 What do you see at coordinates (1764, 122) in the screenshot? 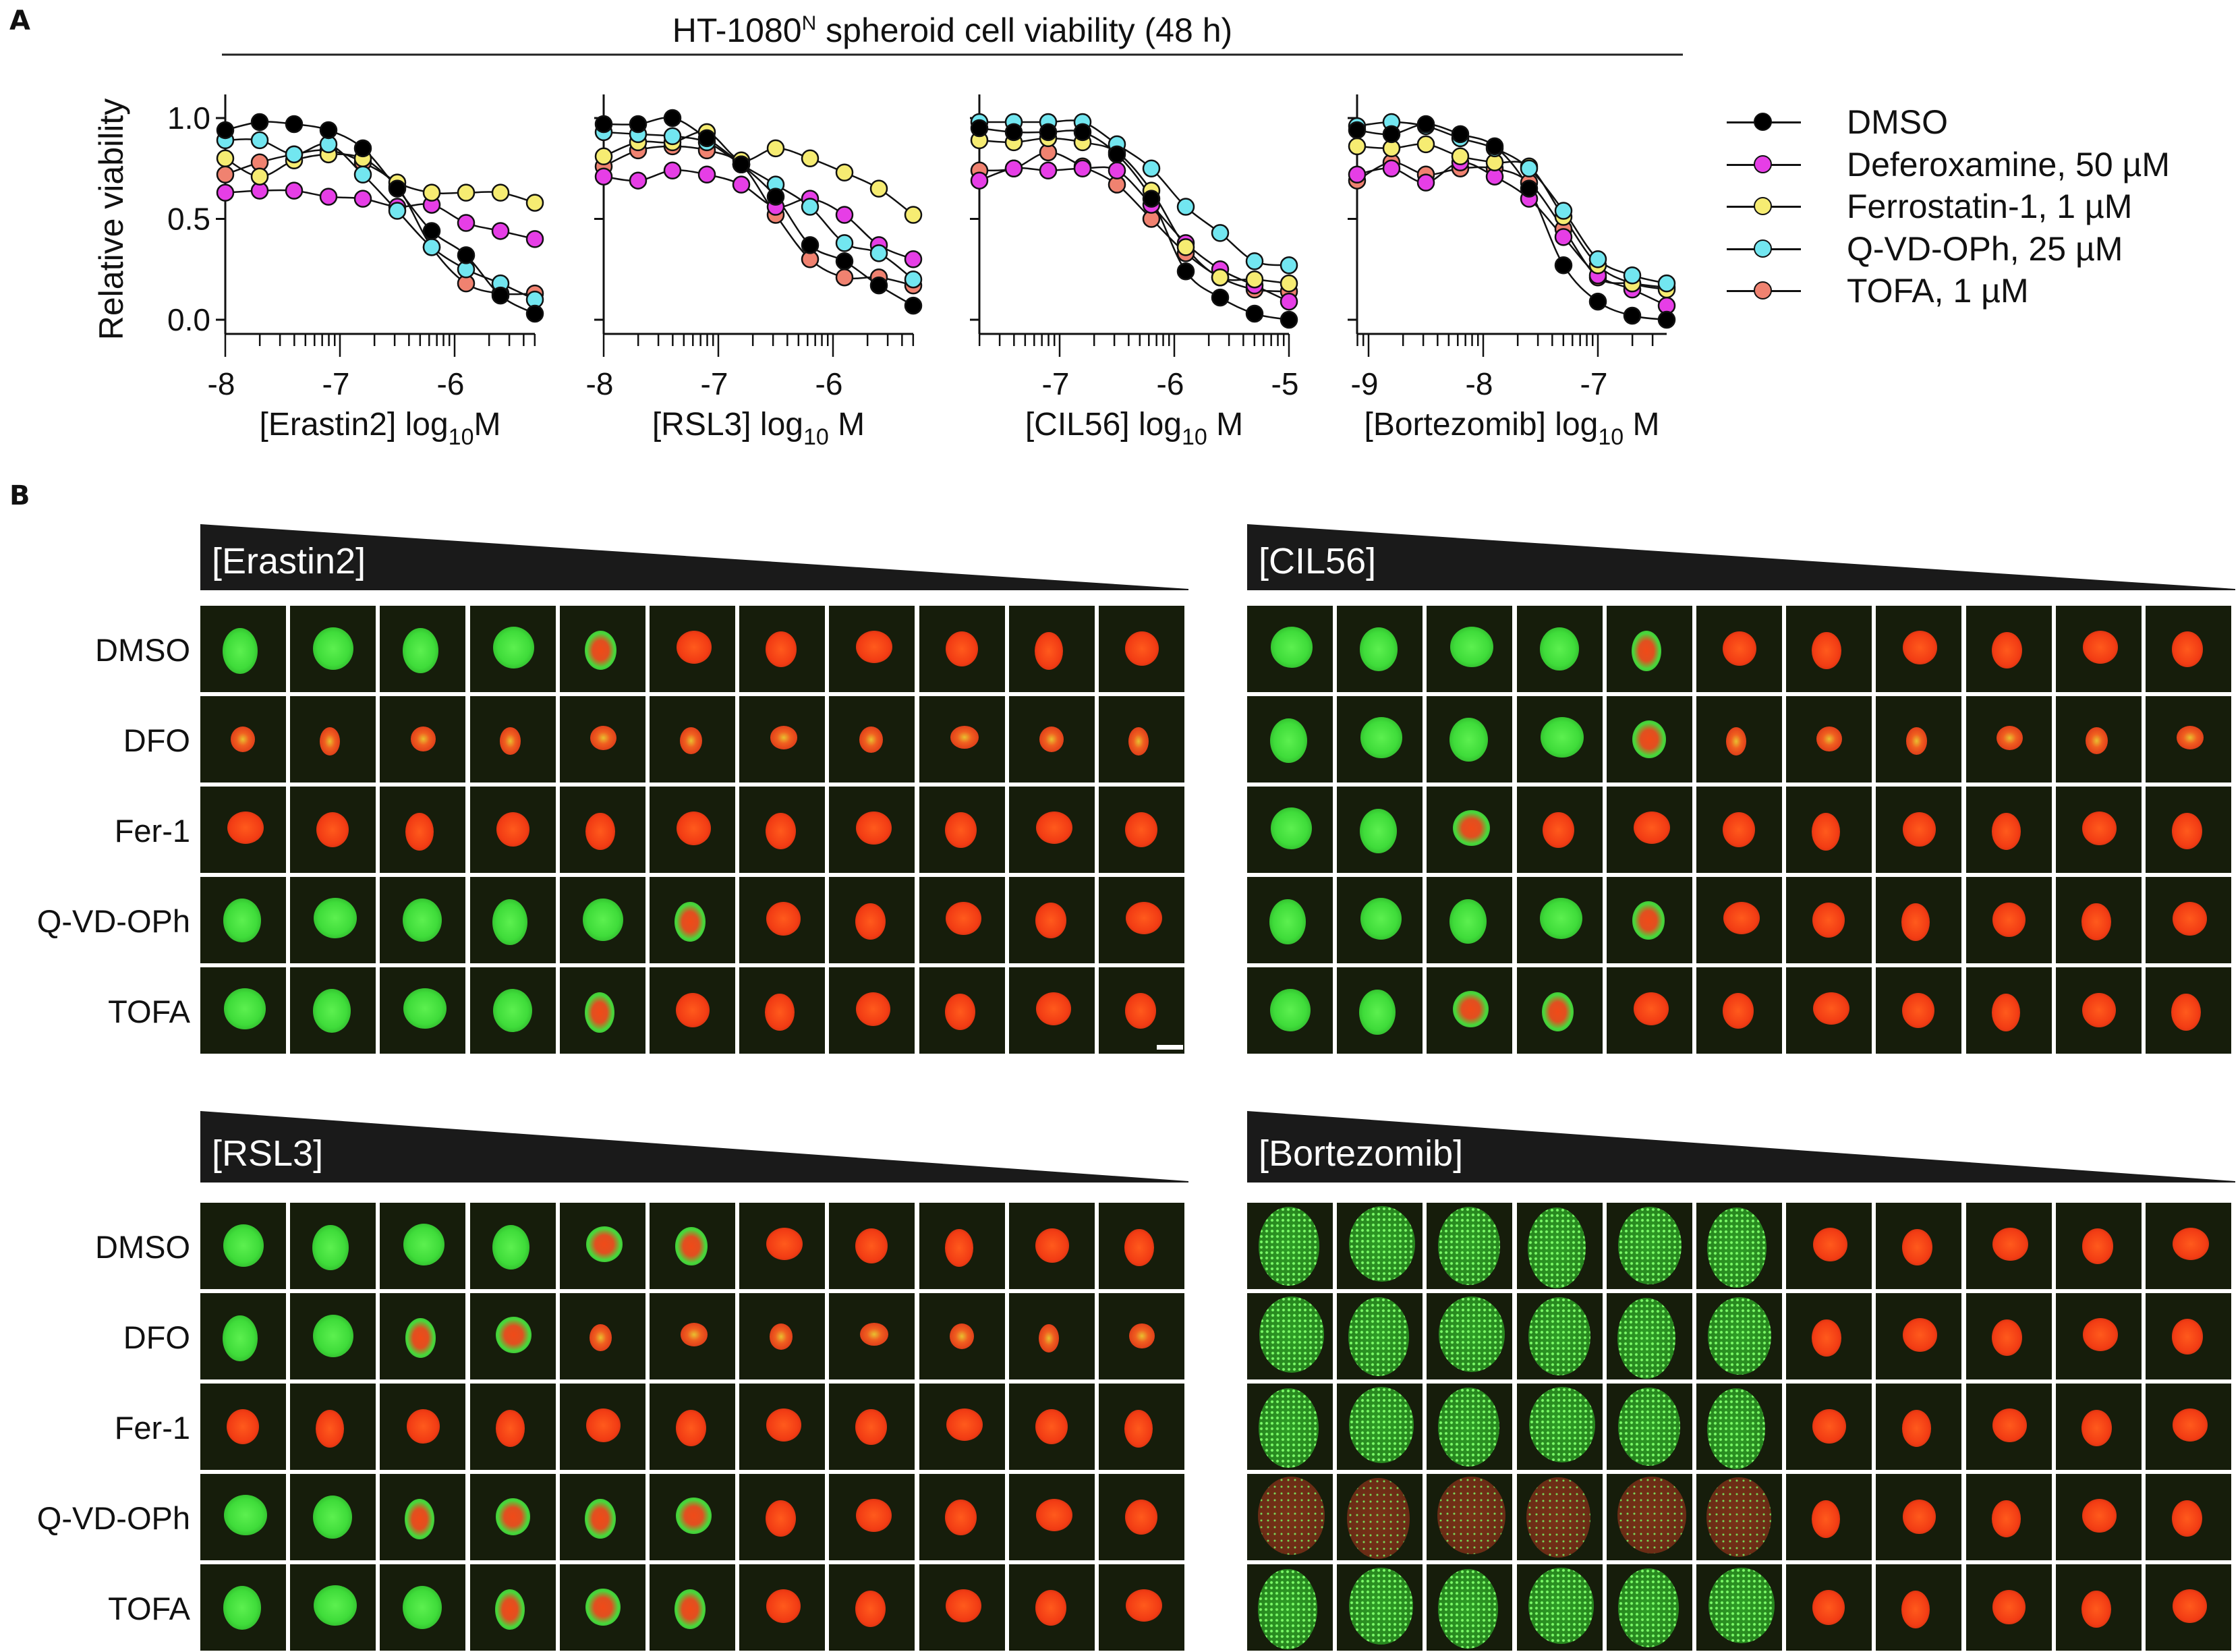
I see `legend-marker-icon` at bounding box center [1764, 122].